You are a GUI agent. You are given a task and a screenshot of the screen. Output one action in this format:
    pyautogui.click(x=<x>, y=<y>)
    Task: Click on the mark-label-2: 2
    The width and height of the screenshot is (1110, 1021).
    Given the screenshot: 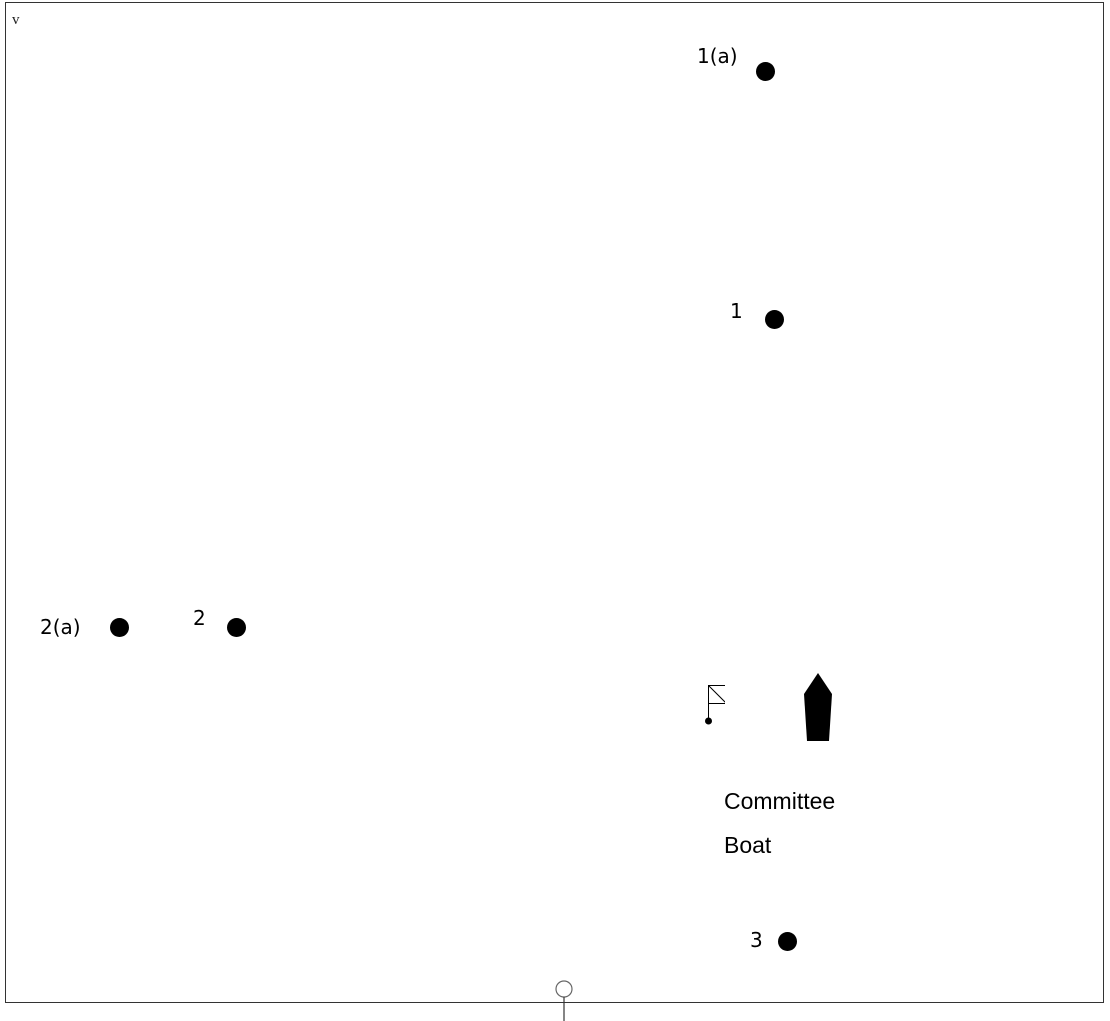 What is the action you would take?
    pyautogui.click(x=199, y=618)
    